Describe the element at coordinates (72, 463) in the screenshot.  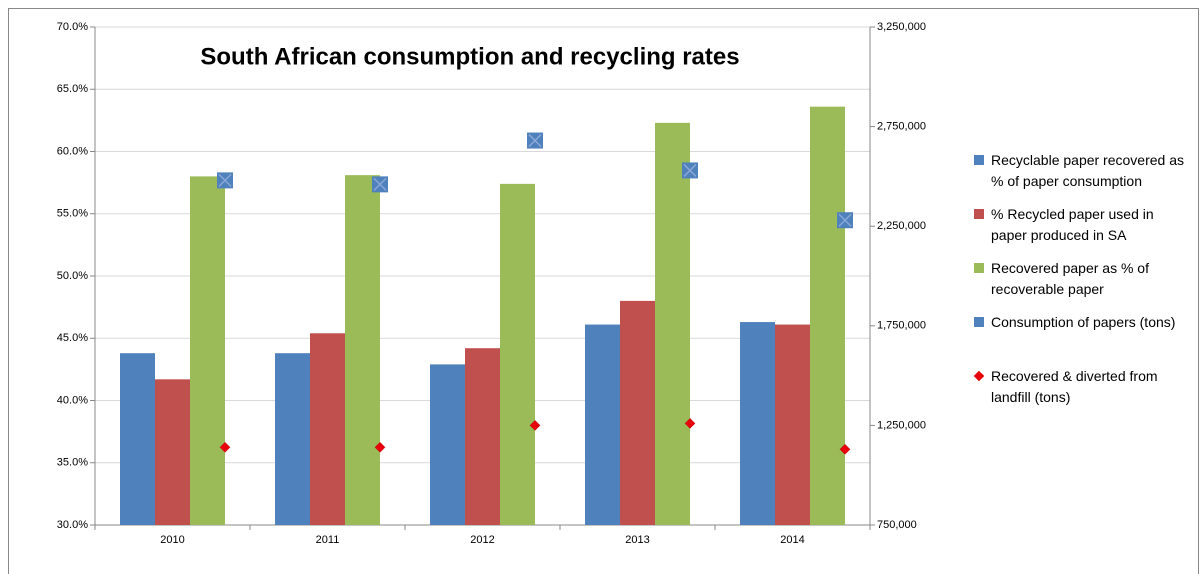
I see `y-tick-label: 35.0%` at that location.